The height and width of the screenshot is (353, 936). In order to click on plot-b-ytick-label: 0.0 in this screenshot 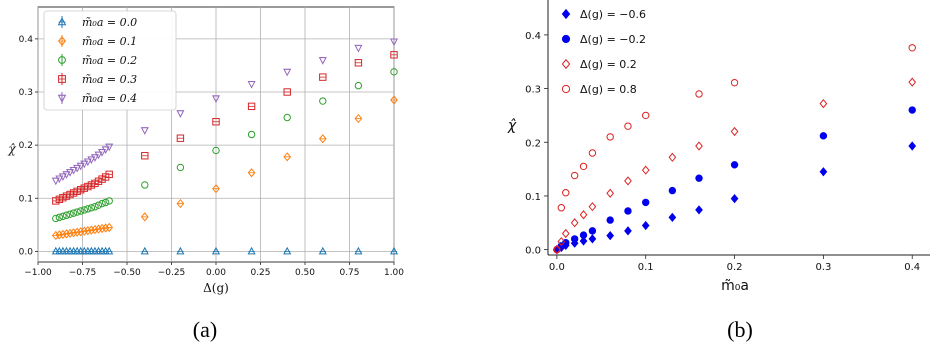, I will do `click(533, 251)`.